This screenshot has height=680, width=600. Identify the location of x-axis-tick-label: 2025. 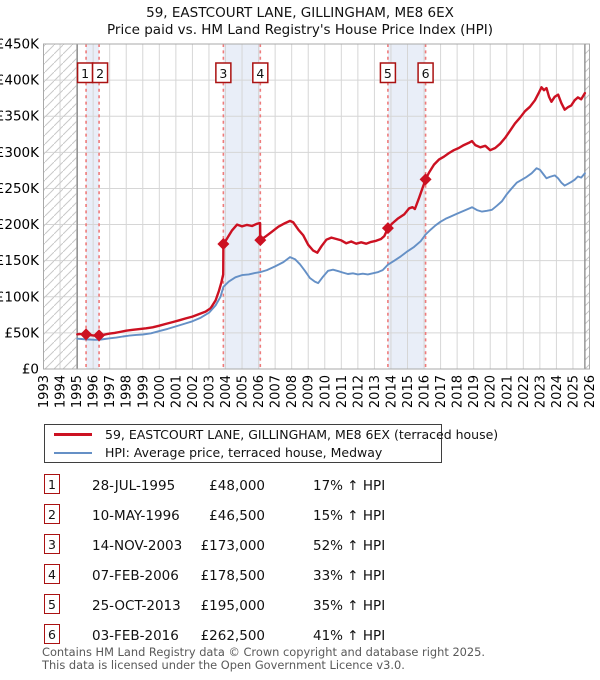
(573, 391).